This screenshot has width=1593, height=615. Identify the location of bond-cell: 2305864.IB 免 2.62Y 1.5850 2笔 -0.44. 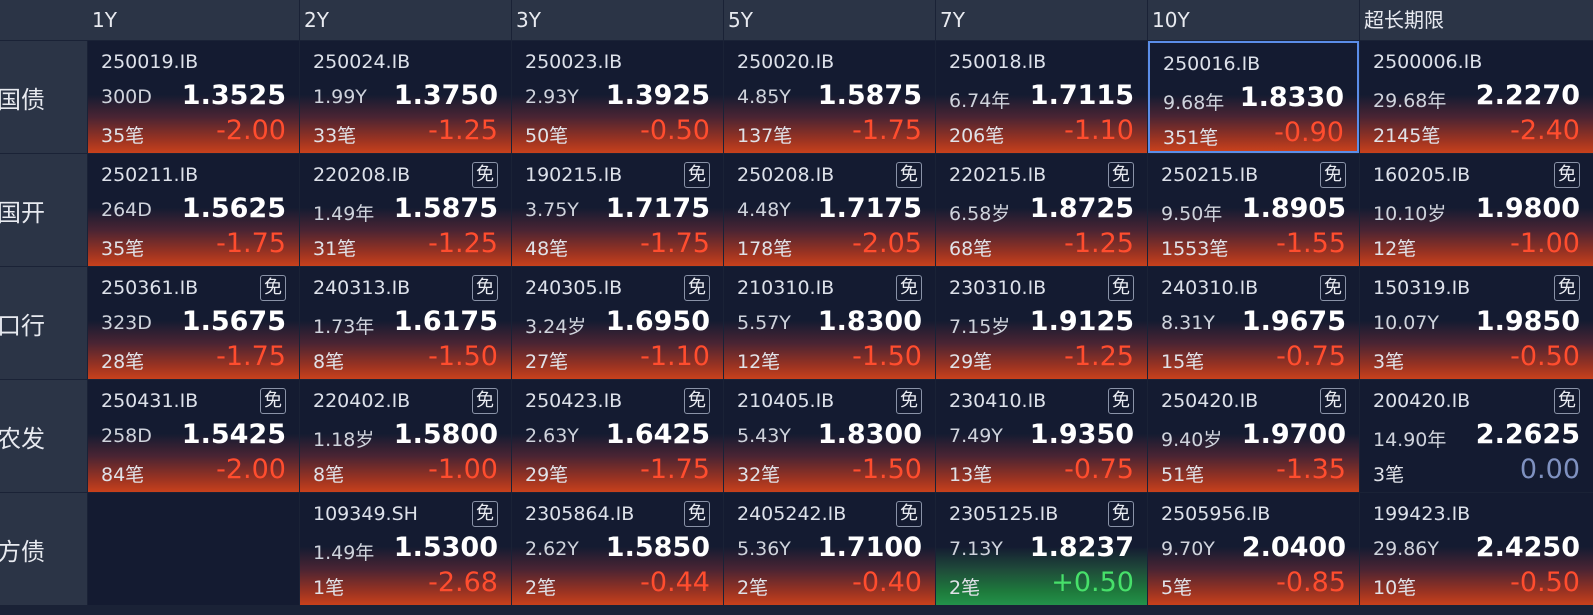
(617, 549).